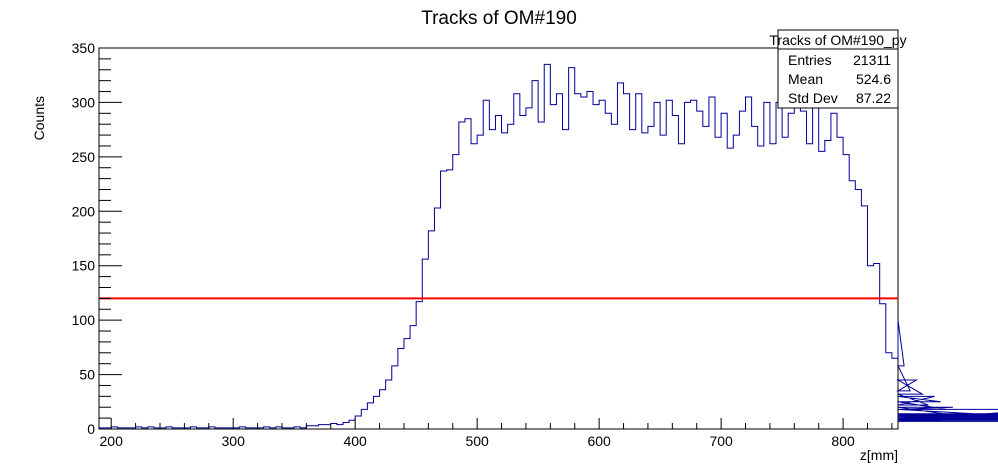 The image size is (998, 476). I want to click on y-tick-label: 200, so click(84, 211).